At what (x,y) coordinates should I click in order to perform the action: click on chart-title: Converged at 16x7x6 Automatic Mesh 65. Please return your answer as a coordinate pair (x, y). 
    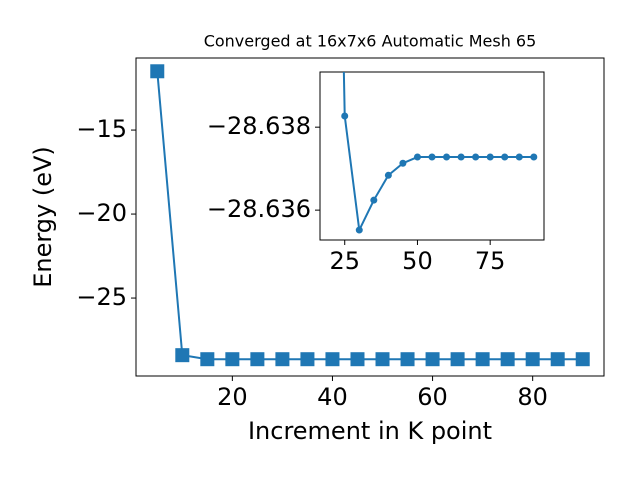
    Looking at the image, I should click on (370, 41).